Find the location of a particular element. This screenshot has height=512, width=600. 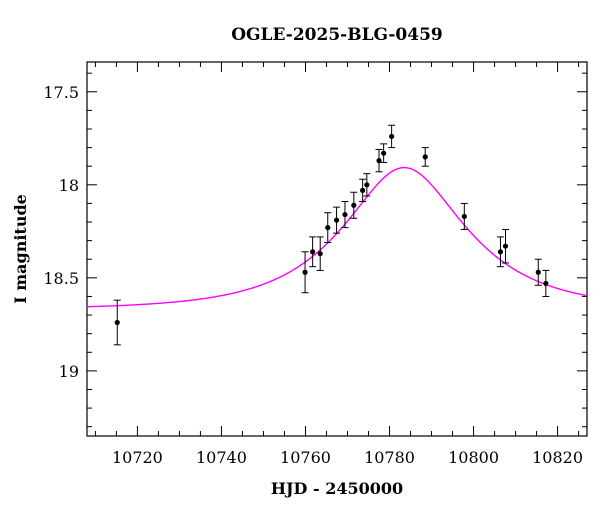

y-tick-label: 19 is located at coordinates (69, 371).